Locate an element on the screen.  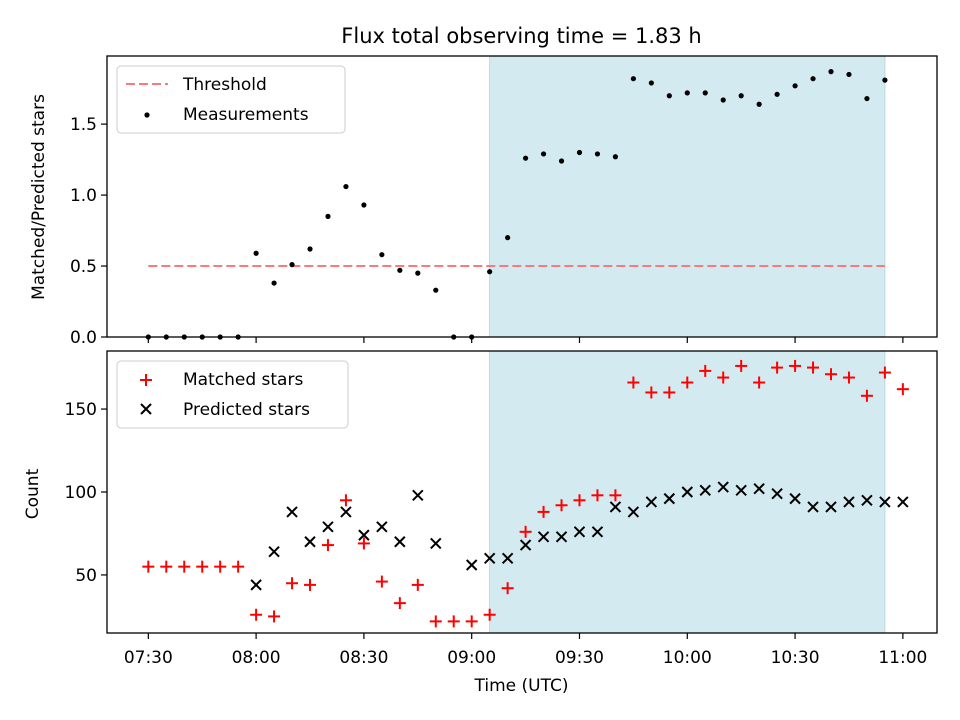
legend-measurements-swatch is located at coordinates (147, 115).